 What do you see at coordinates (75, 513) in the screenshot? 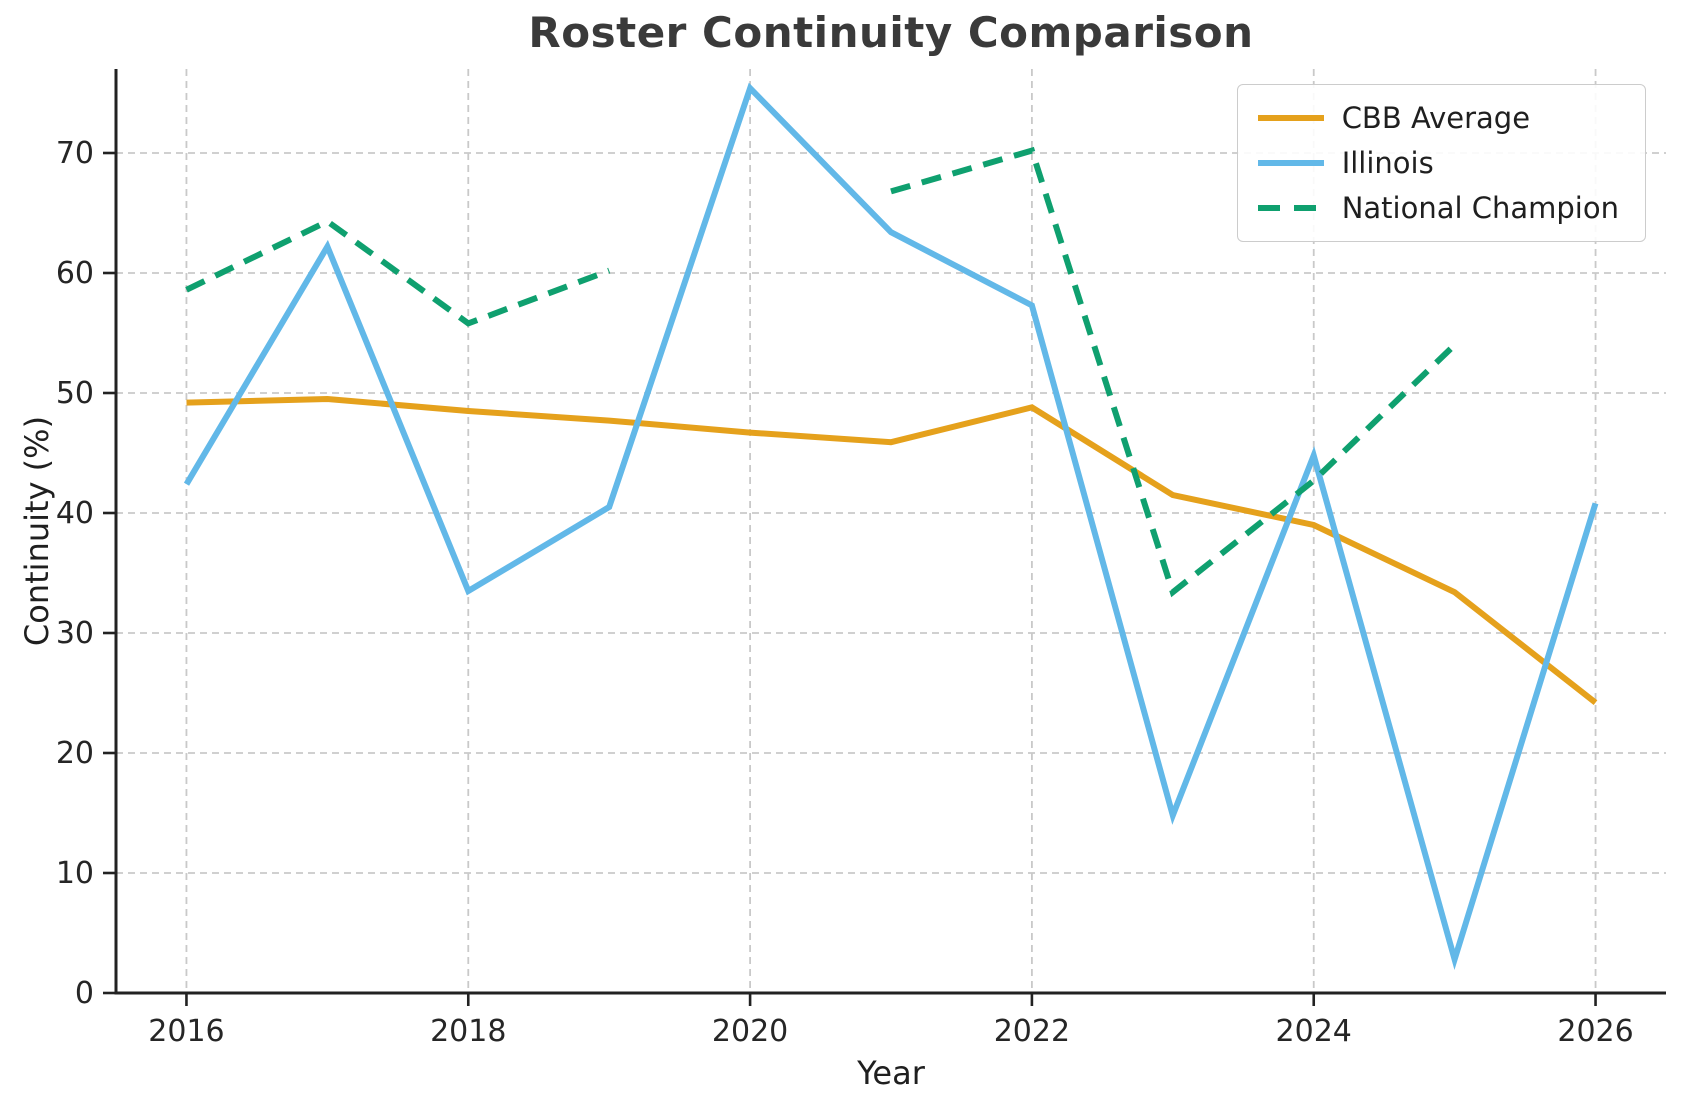
I see `y-tick-label: 40` at bounding box center [75, 513].